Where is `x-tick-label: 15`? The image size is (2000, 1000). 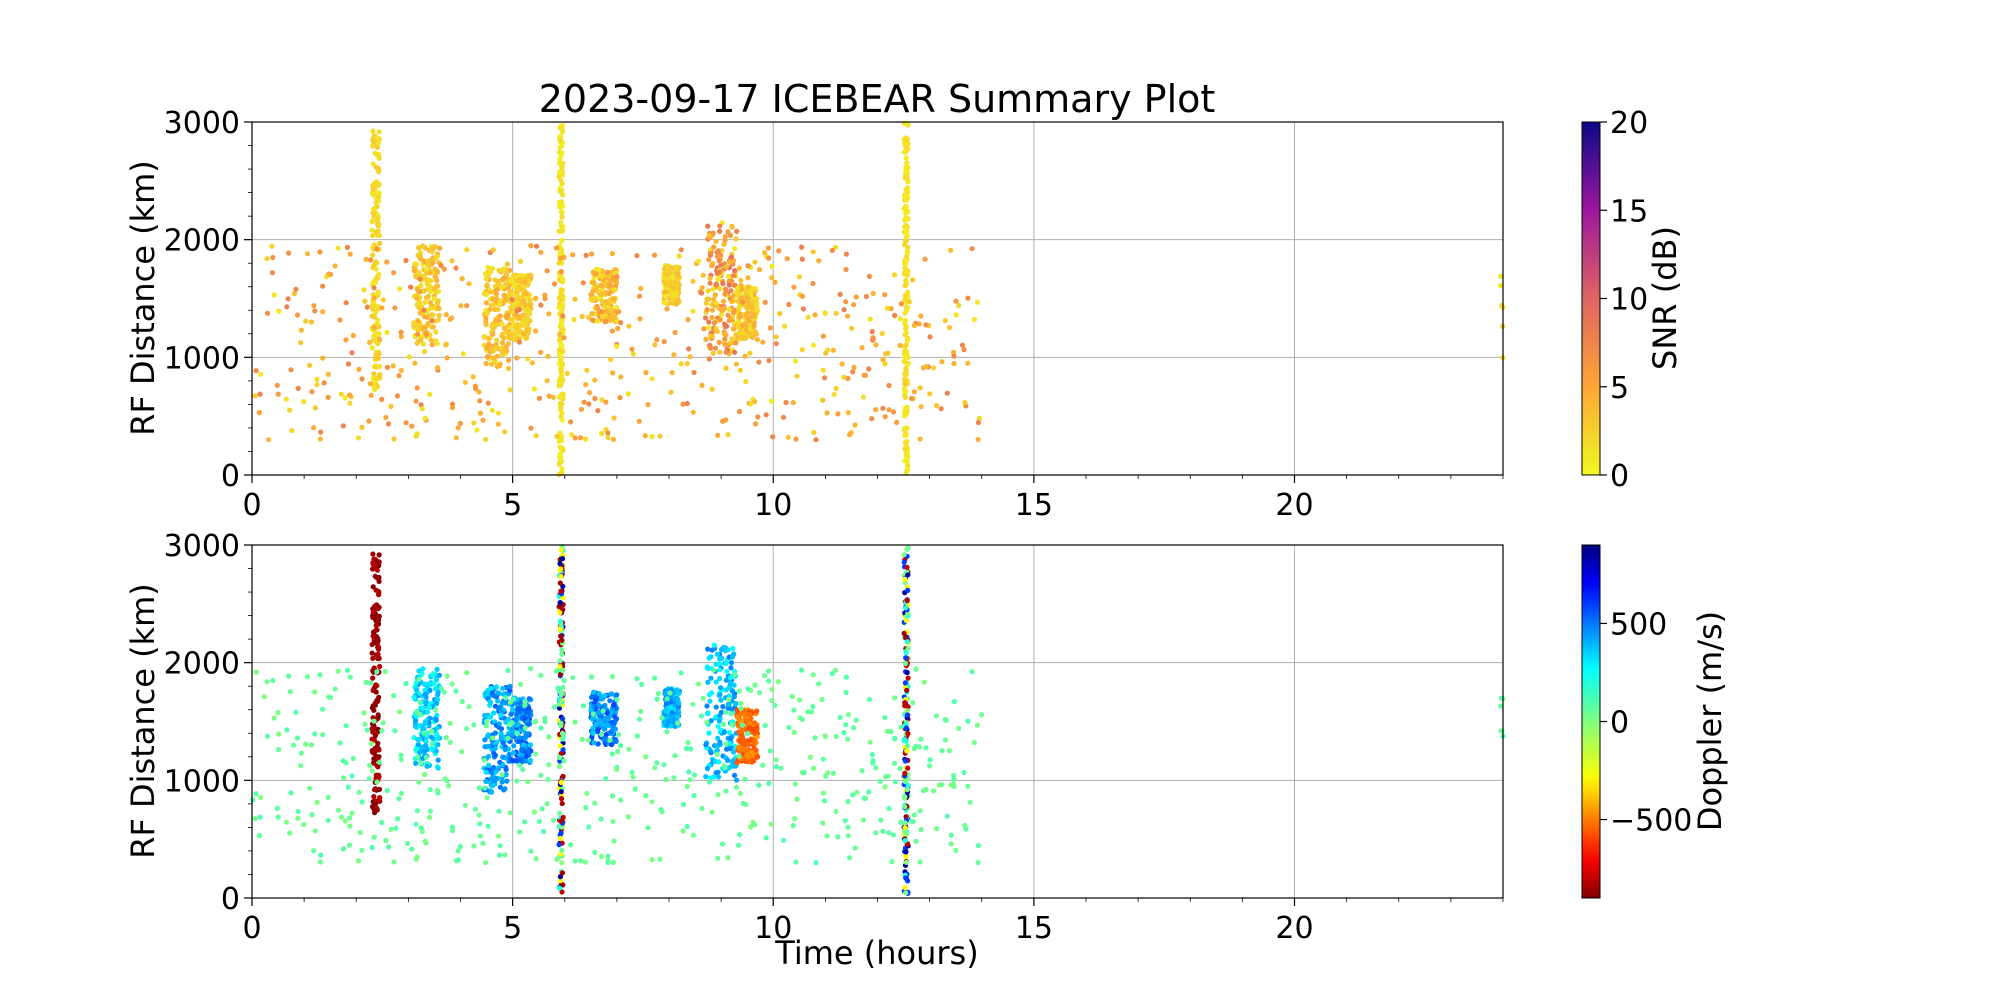
x-tick-label: 15 is located at coordinates (1034, 928).